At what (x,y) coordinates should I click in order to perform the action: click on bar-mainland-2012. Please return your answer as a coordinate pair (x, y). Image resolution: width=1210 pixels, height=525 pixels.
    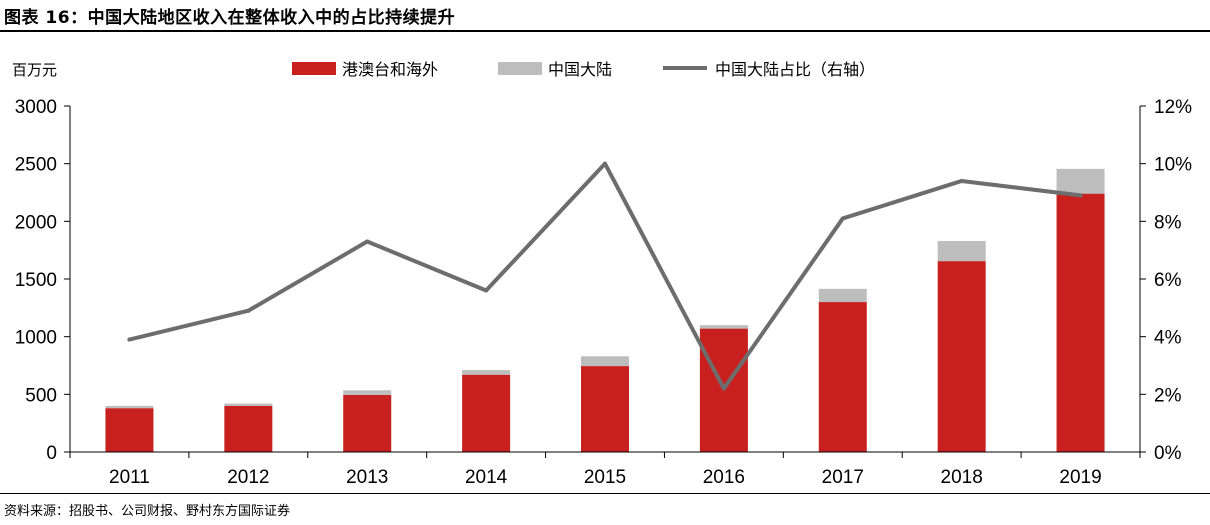
    Looking at the image, I should click on (248, 404).